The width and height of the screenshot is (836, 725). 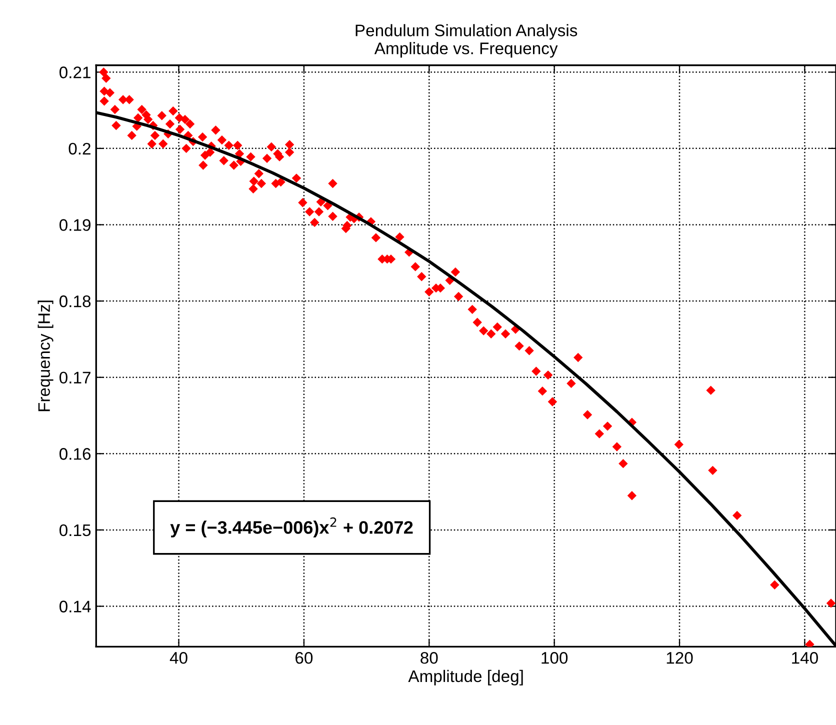 What do you see at coordinates (805, 658) in the screenshot?
I see `x-tick-label: 140` at bounding box center [805, 658].